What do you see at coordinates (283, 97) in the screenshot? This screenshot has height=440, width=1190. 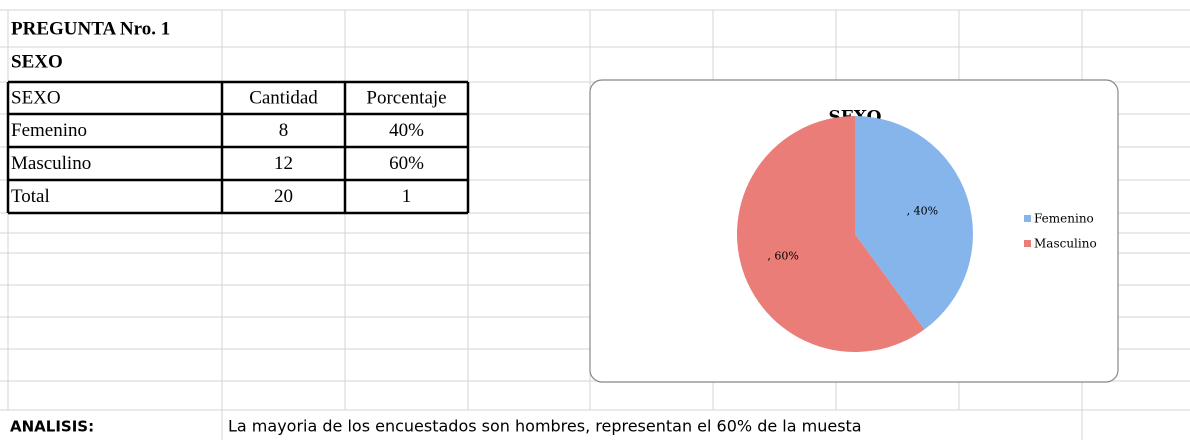 I see `cell-value: Cantidad` at bounding box center [283, 97].